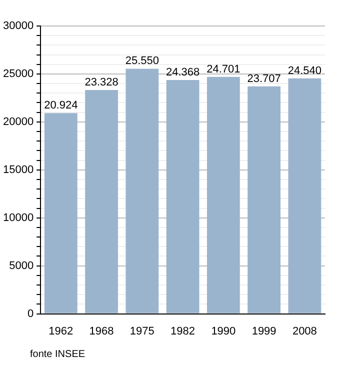 The height and width of the screenshot is (373, 350). Describe the element at coordinates (18, 26) in the screenshot. I see `y-tick-label: 30000` at that location.